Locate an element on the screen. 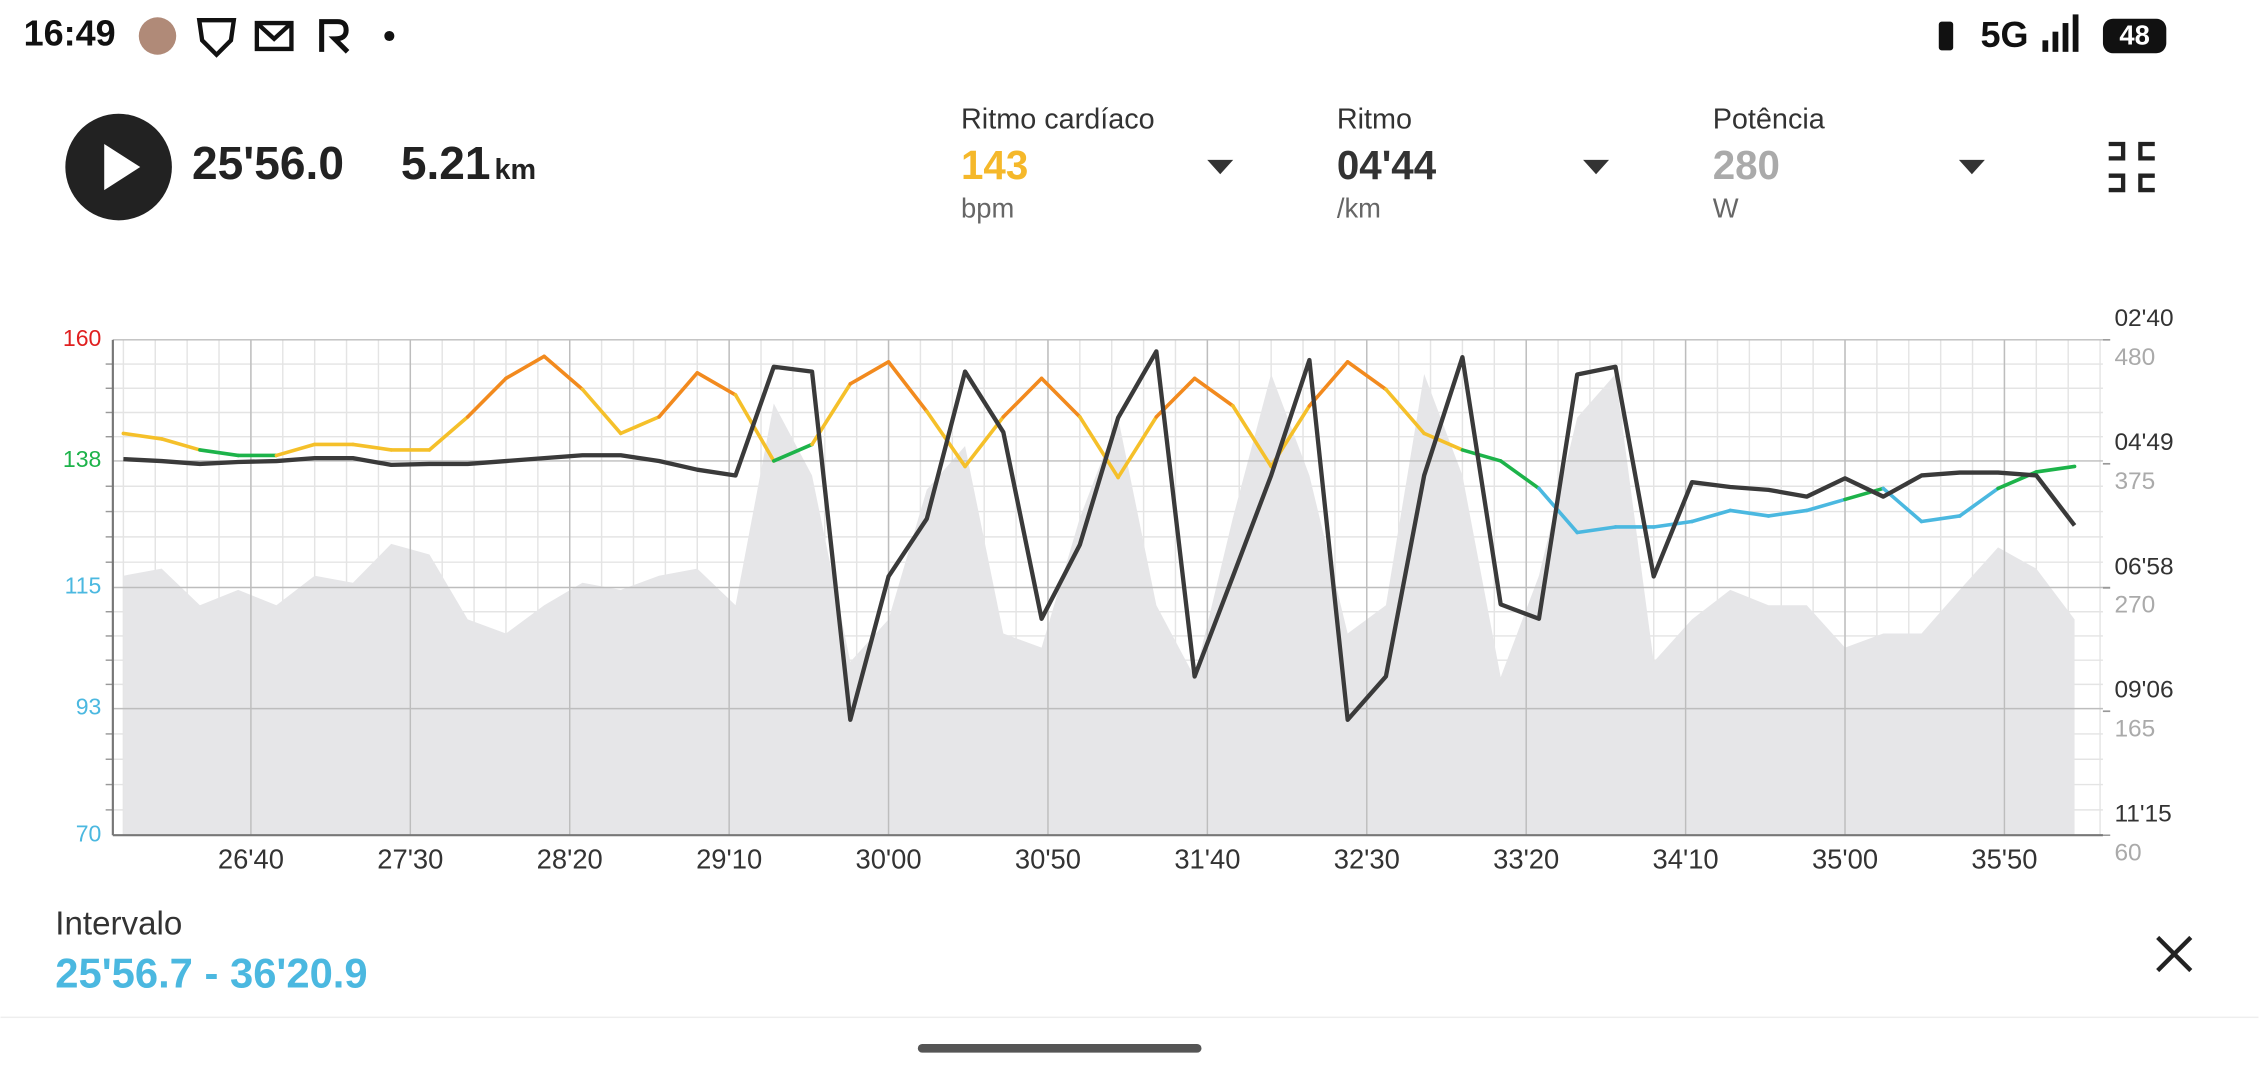  y-tick-label: 160 is located at coordinates (82, 338).